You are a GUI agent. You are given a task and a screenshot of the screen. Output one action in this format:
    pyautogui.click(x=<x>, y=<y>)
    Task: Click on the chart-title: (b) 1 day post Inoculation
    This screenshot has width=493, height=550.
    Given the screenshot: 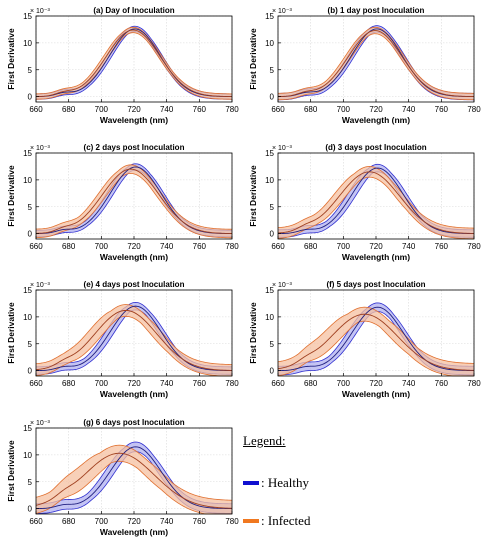 What is the action you would take?
    pyautogui.click(x=376, y=10)
    